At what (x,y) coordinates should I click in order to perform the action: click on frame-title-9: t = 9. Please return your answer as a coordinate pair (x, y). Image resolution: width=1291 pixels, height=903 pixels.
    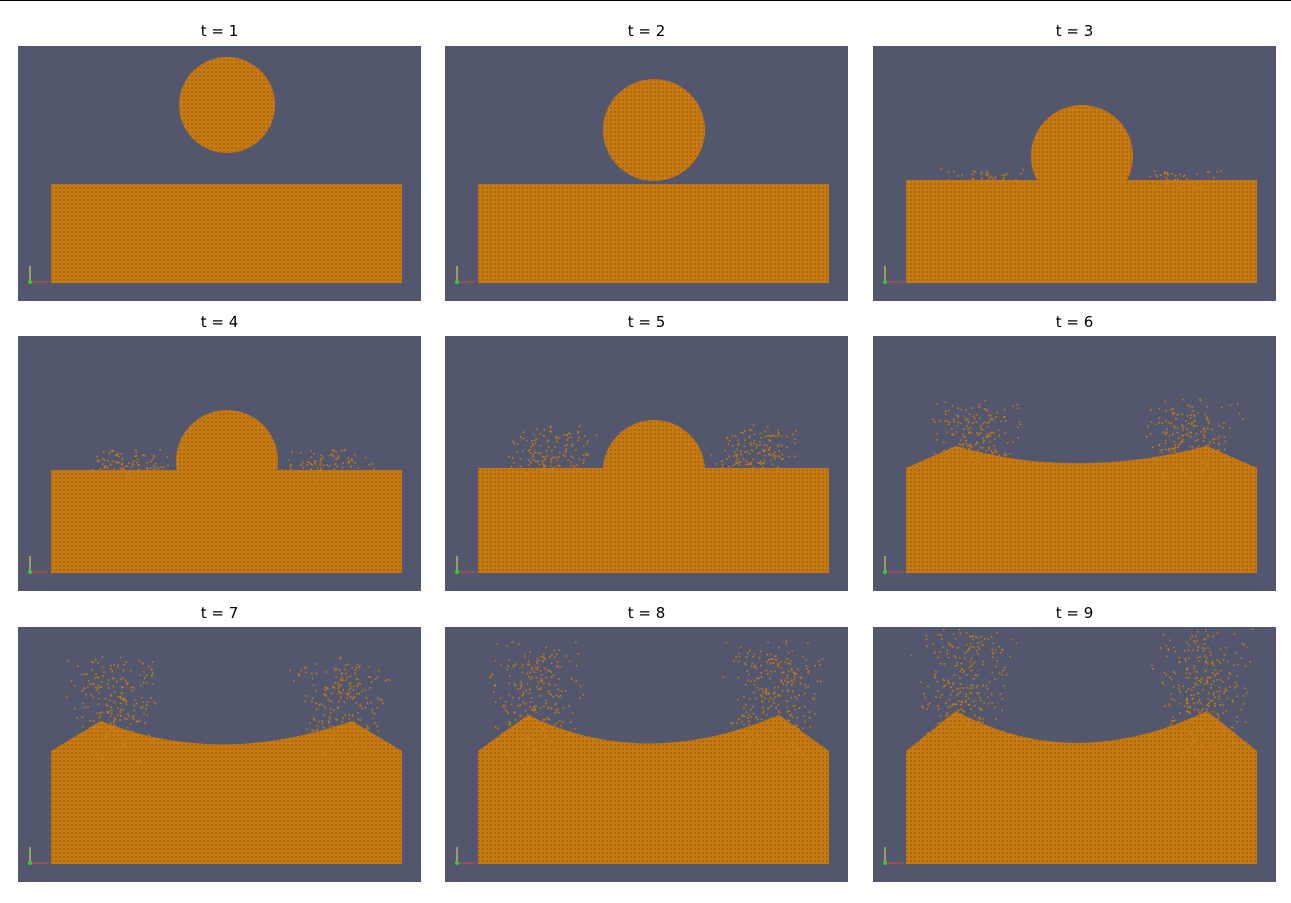
    Looking at the image, I should click on (1074, 613).